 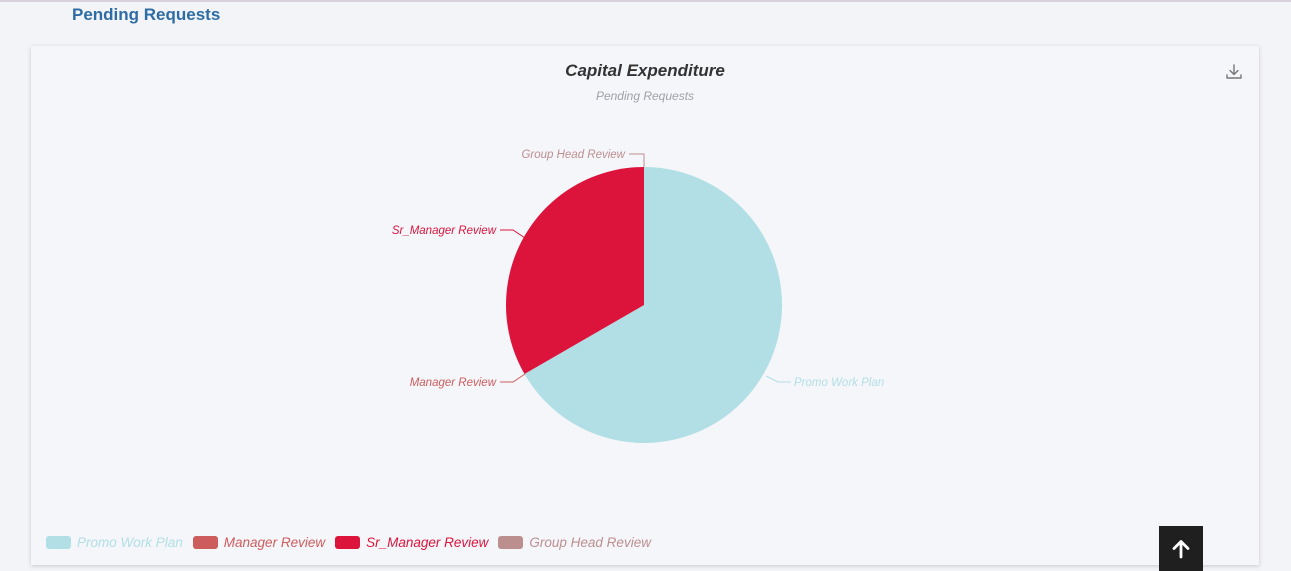 What do you see at coordinates (513, 234) in the screenshot?
I see `connector-sr-manager-review` at bounding box center [513, 234].